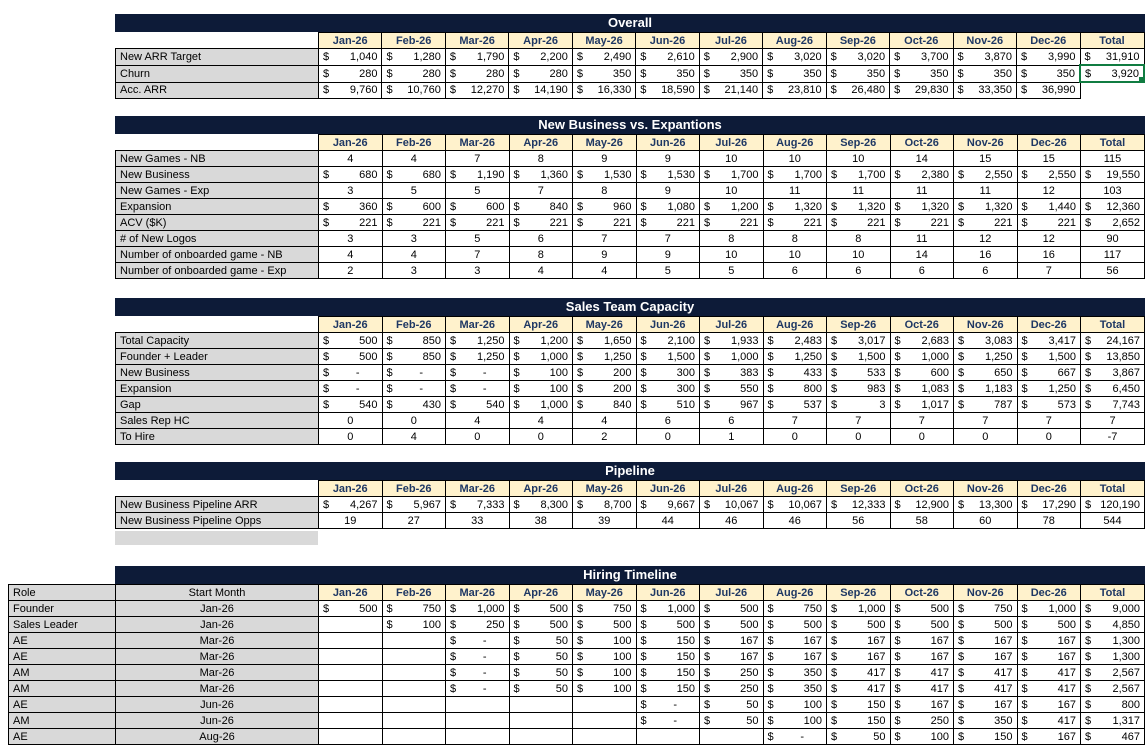 This screenshot has width=1145, height=751. Describe the element at coordinates (604, 254) in the screenshot. I see `data-cell: 9` at that location.